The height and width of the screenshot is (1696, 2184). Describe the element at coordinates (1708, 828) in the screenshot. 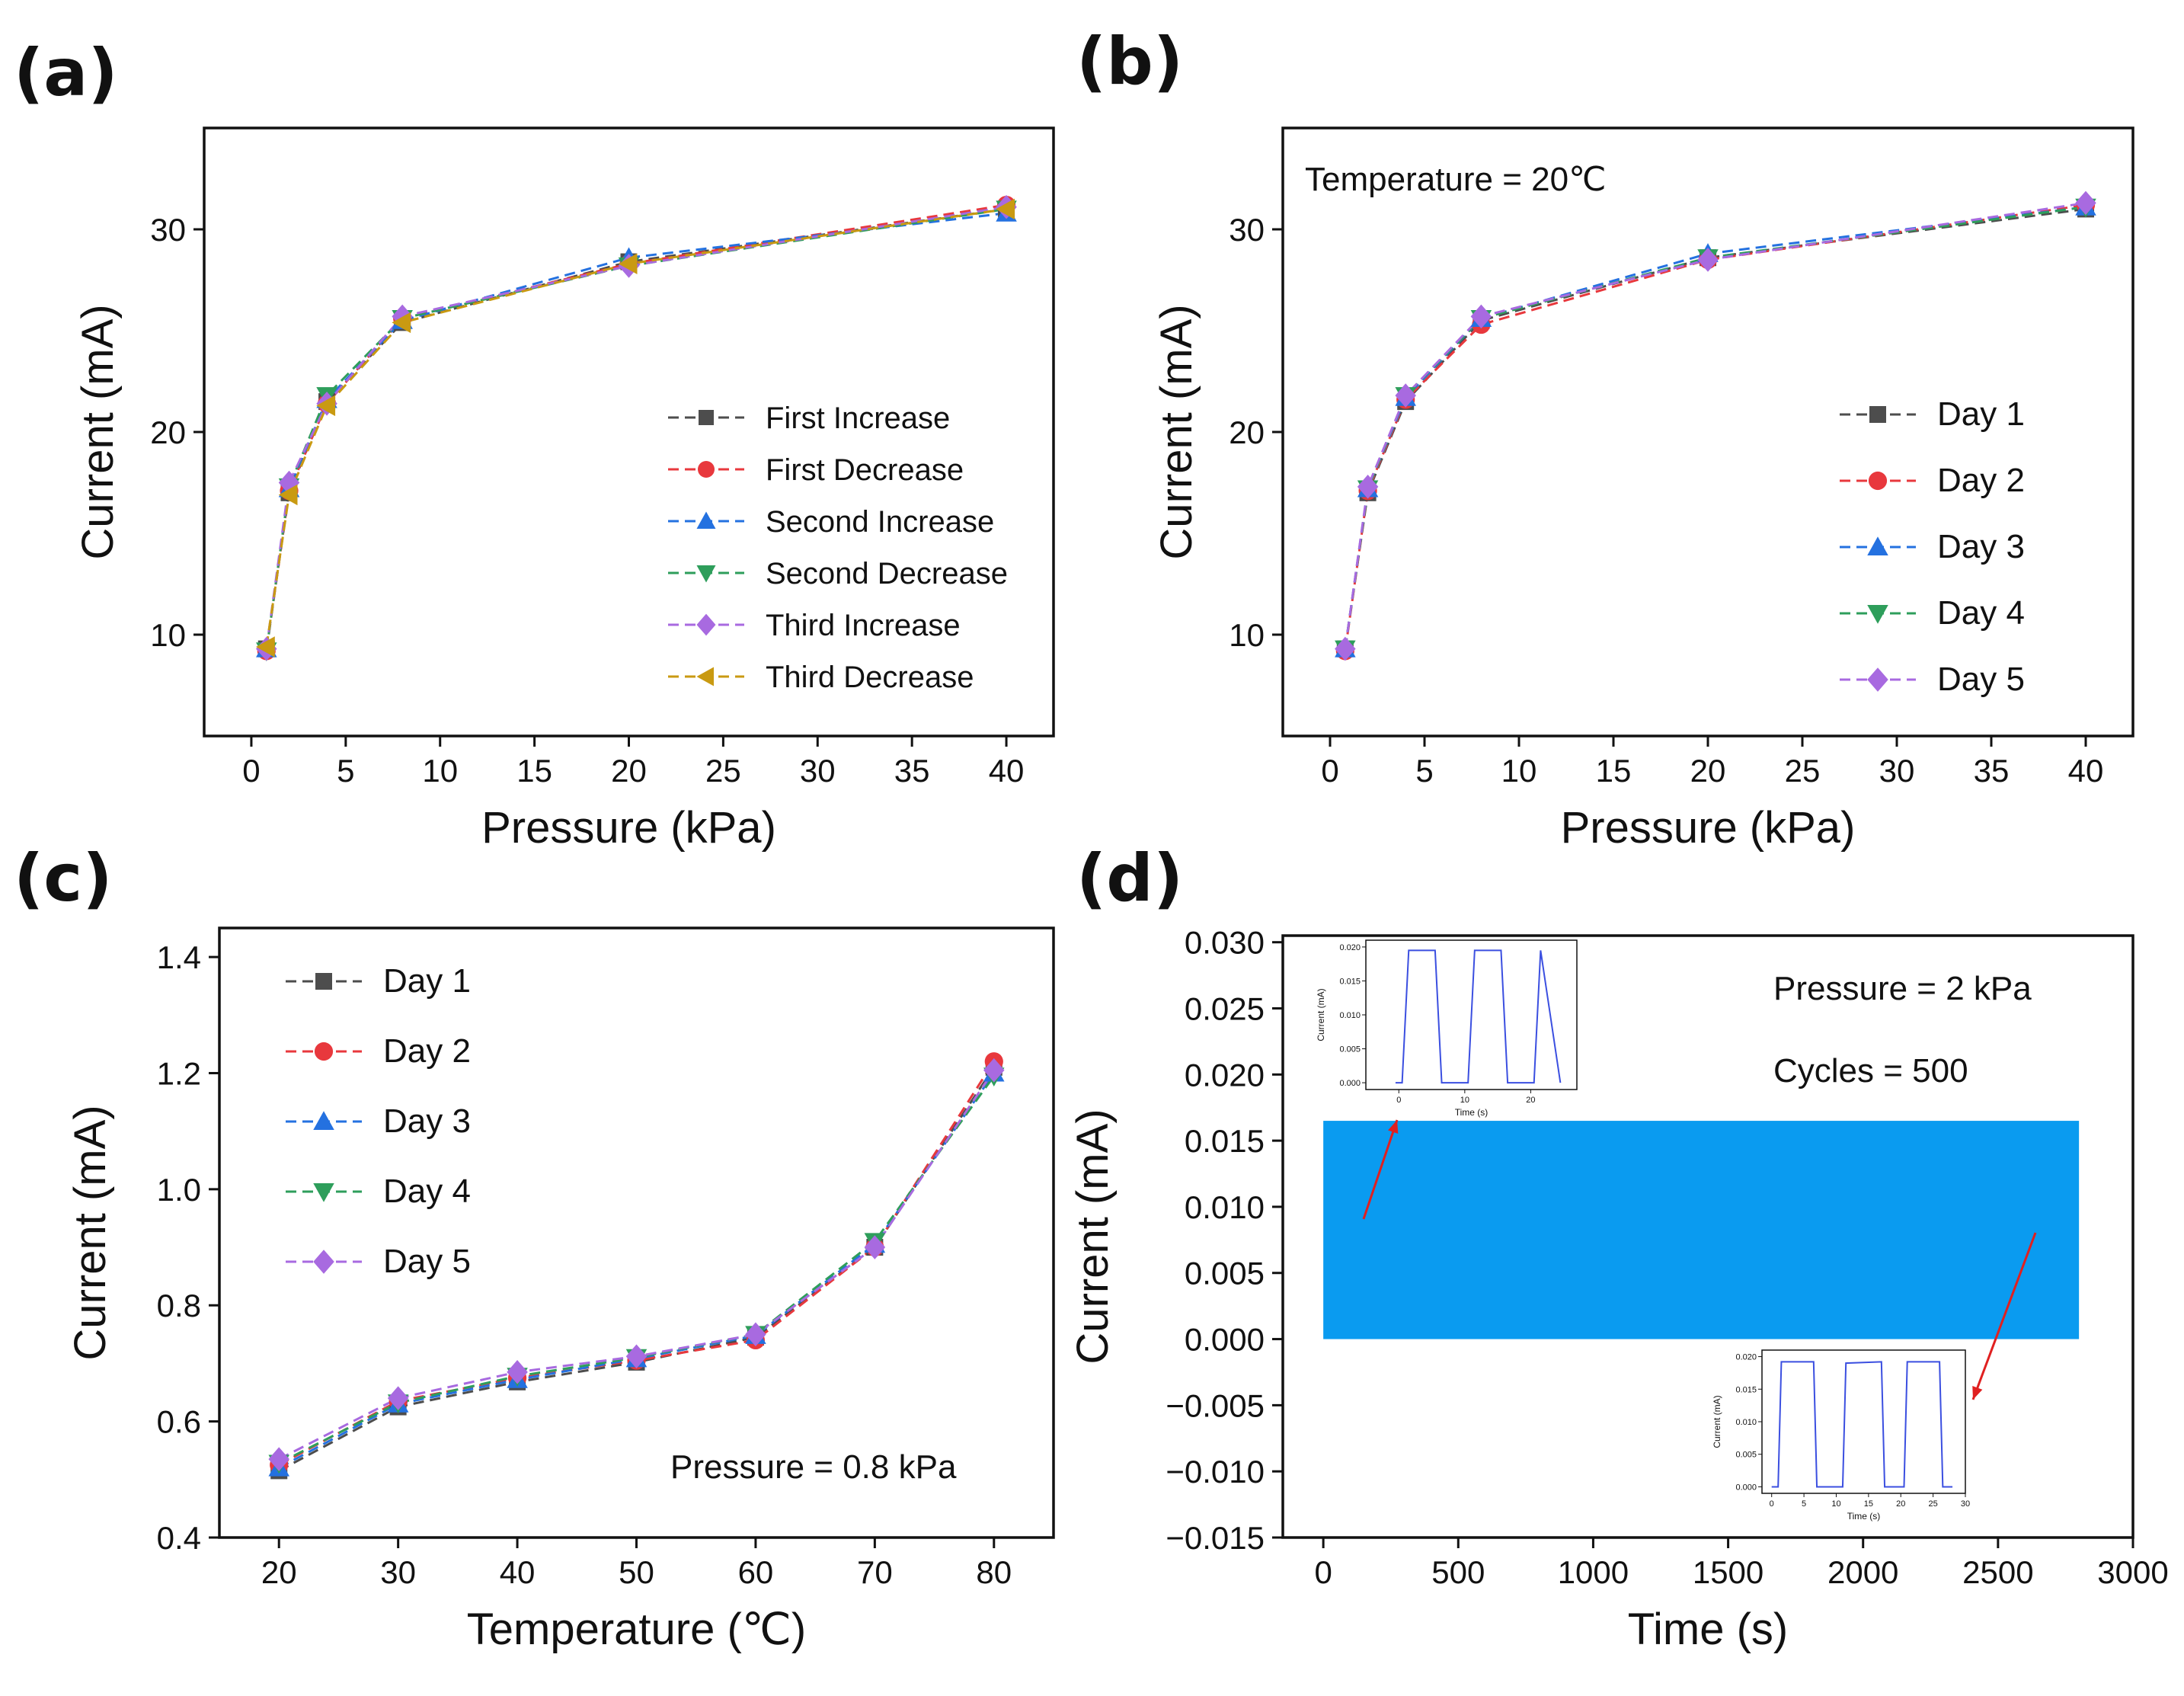

I see `x-axis-title: Pressure (kPa)` at that location.